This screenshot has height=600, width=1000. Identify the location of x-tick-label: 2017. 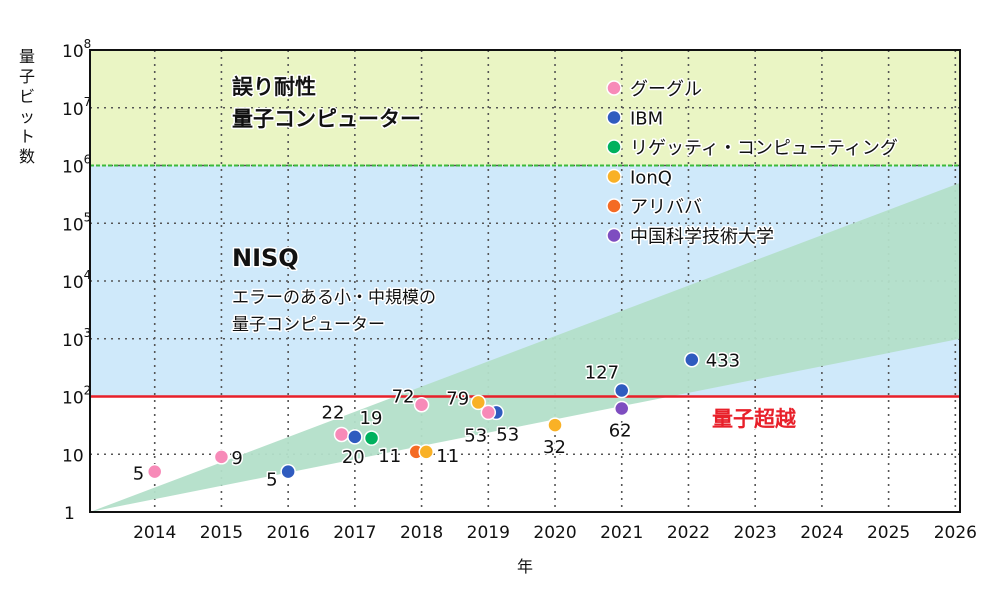
(354, 533).